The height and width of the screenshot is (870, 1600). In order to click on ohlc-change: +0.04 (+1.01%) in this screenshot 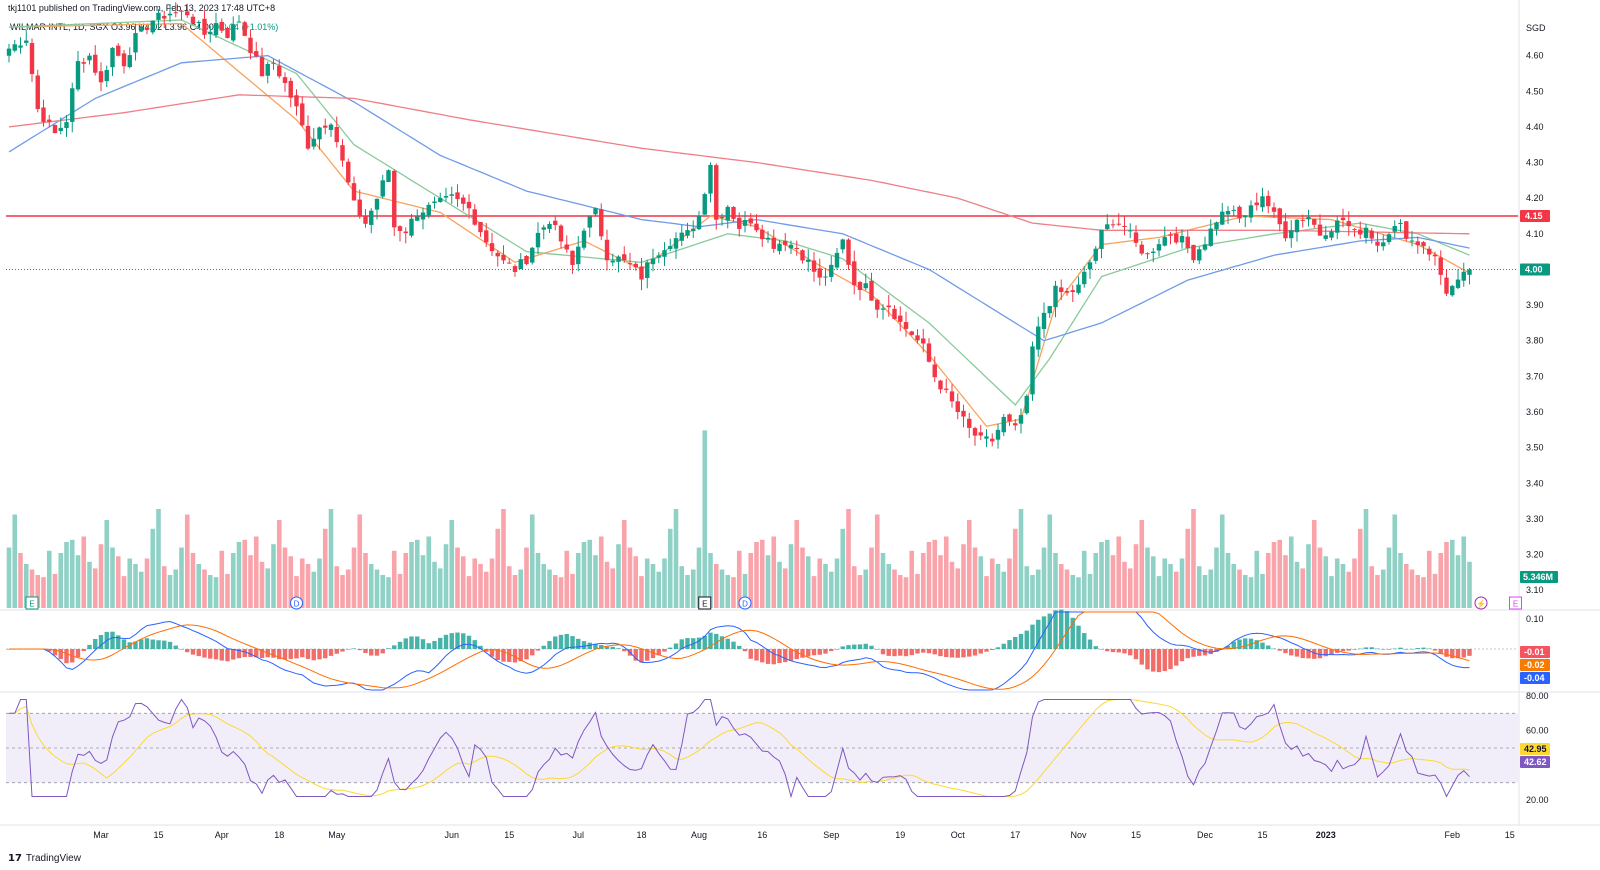, I will do `click(247, 27)`.